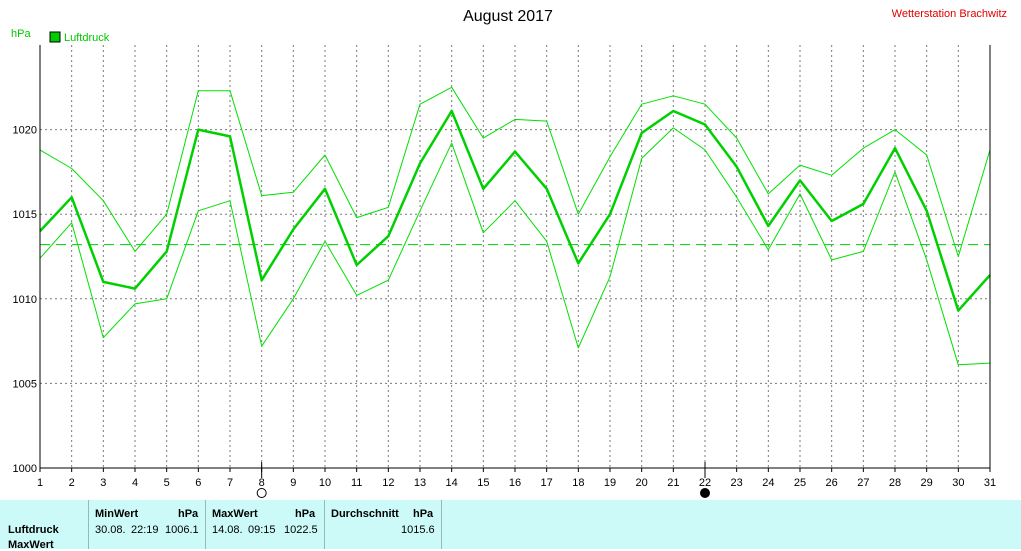 The width and height of the screenshot is (1021, 551). Describe the element at coordinates (301, 530) in the screenshot. I see `max-value: 1022.5` at that location.